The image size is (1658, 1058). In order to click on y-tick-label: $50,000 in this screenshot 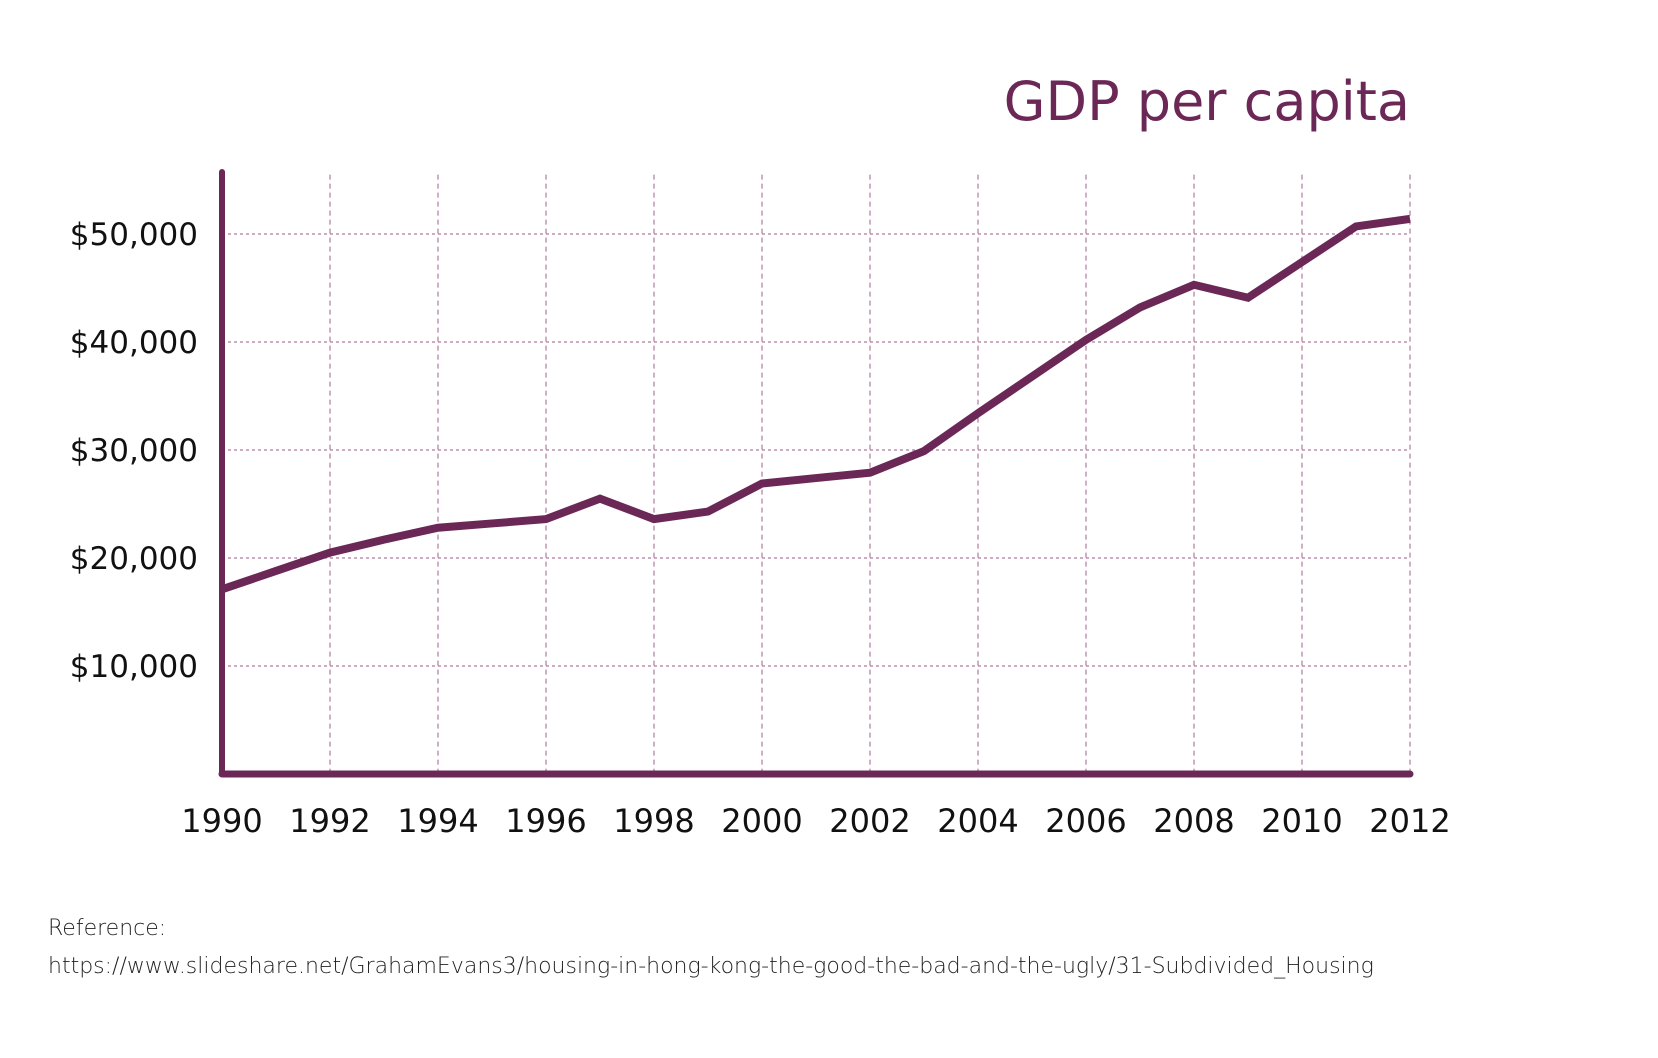, I will do `click(134, 235)`.